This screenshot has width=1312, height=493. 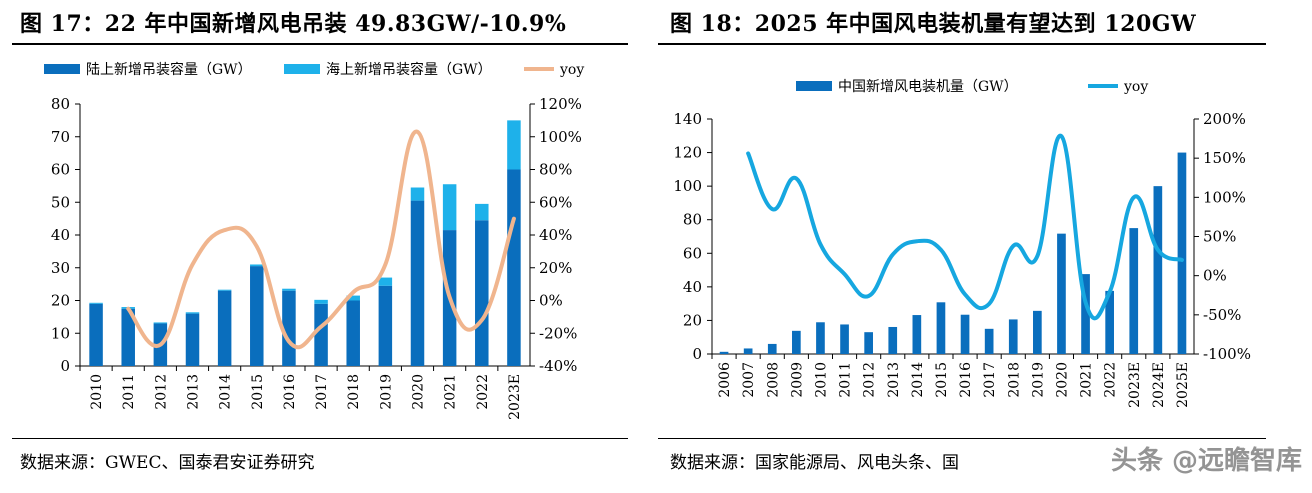 What do you see at coordinates (687, 153) in the screenshot?
I see `y-tick-label: 120` at bounding box center [687, 153].